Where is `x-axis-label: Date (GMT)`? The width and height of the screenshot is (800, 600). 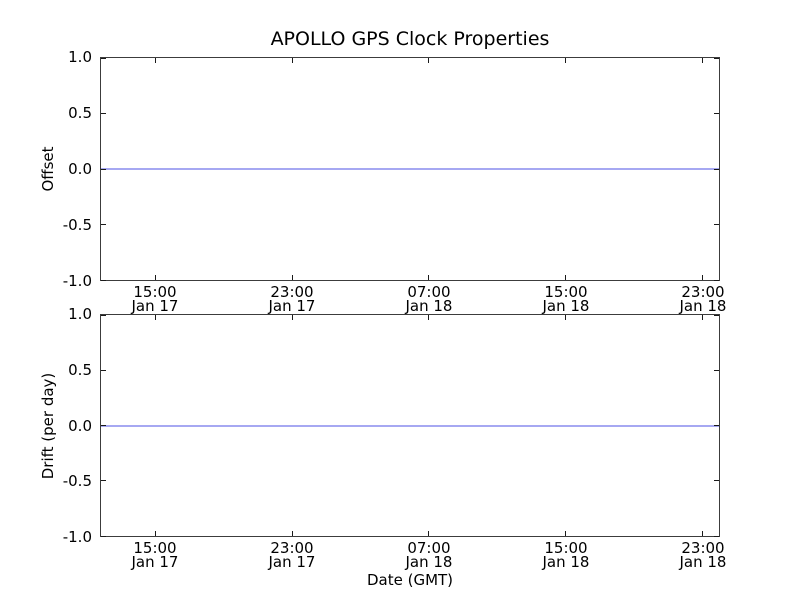
x-axis-label: Date (GMT) is located at coordinates (410, 580).